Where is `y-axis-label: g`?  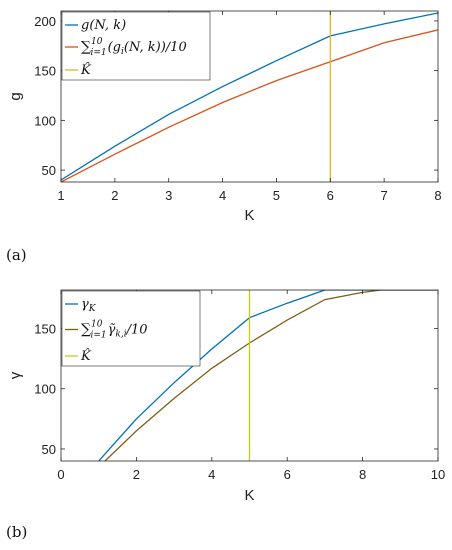 y-axis-label: g is located at coordinates (15, 96).